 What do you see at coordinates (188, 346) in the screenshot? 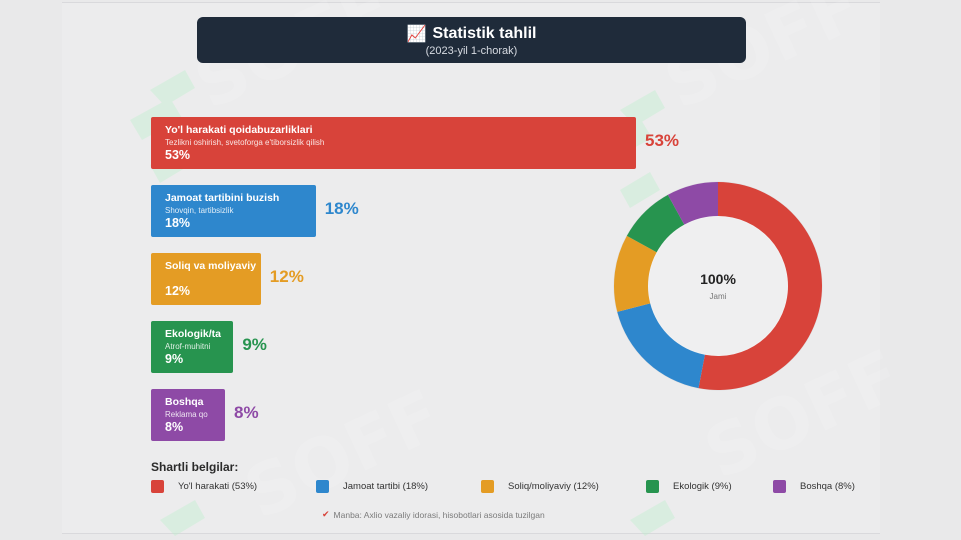
I see `bar-description: Atrof-muhitni` at bounding box center [188, 346].